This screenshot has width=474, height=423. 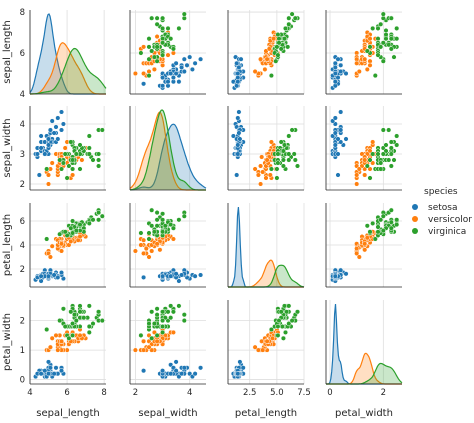 I want to click on xtick-label: 2, so click(x=135, y=393).